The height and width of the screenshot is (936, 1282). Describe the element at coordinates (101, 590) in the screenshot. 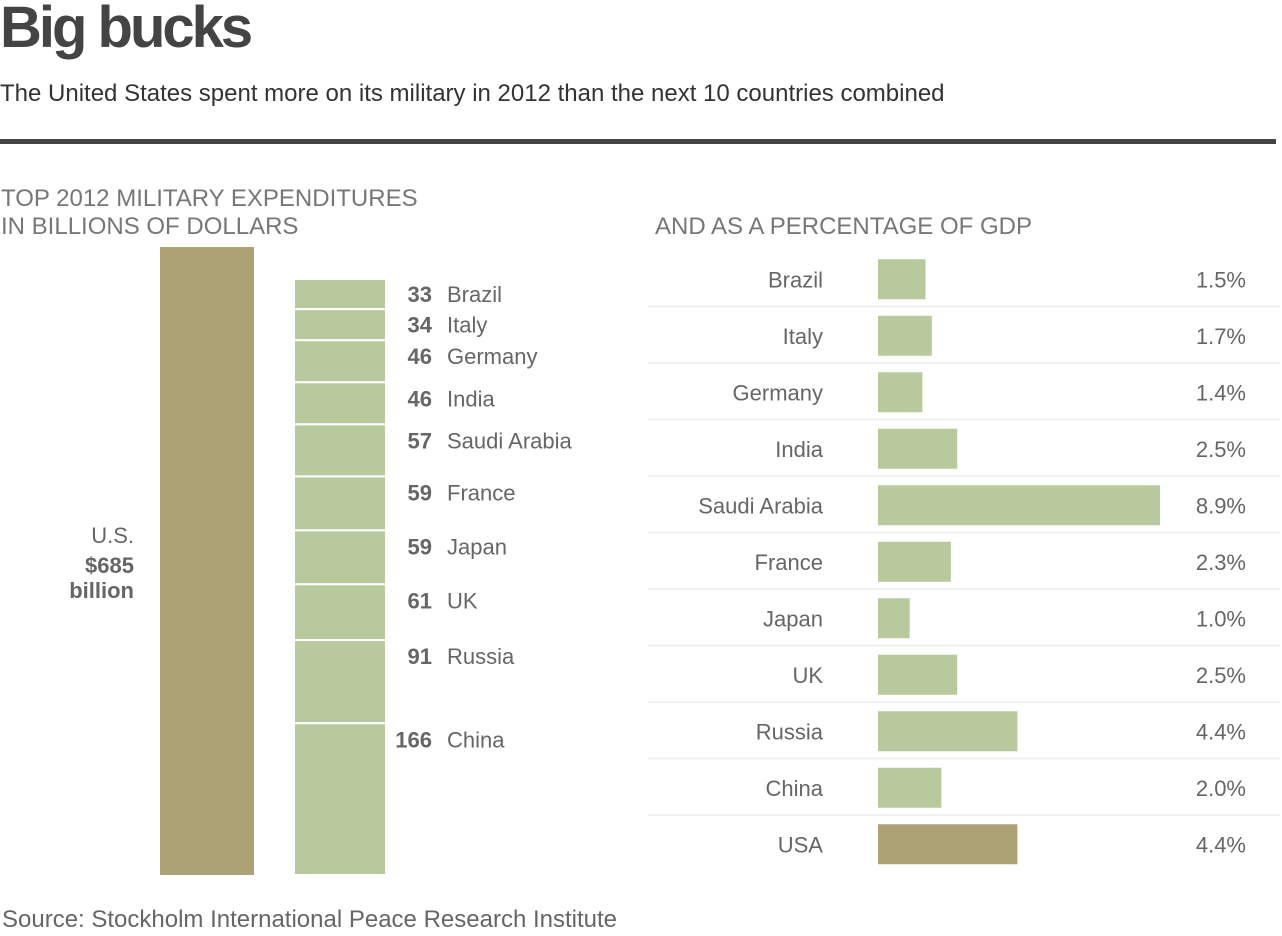

I see `us-unit-label: billion` at that location.